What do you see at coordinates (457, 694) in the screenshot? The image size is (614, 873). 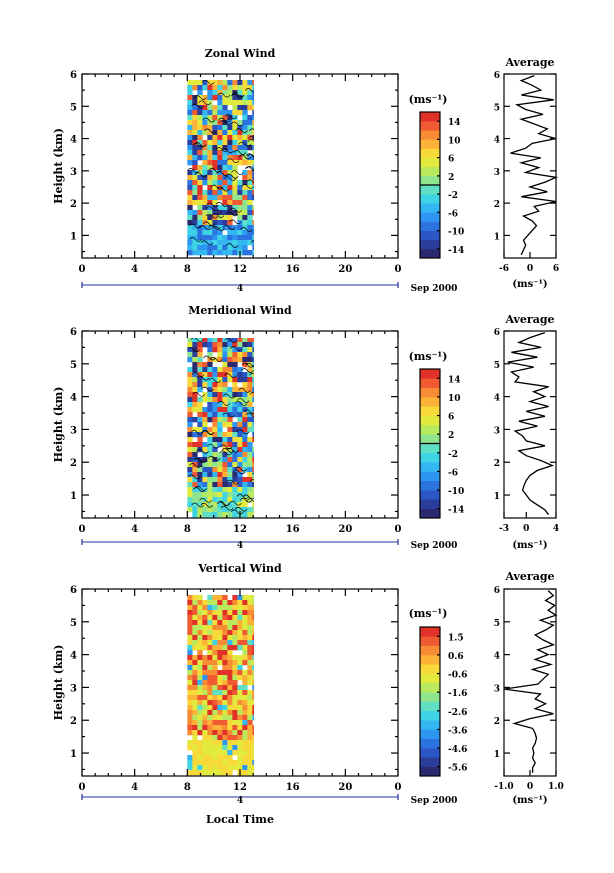 I see `colorbar-tick-label: -1.6` at bounding box center [457, 694].